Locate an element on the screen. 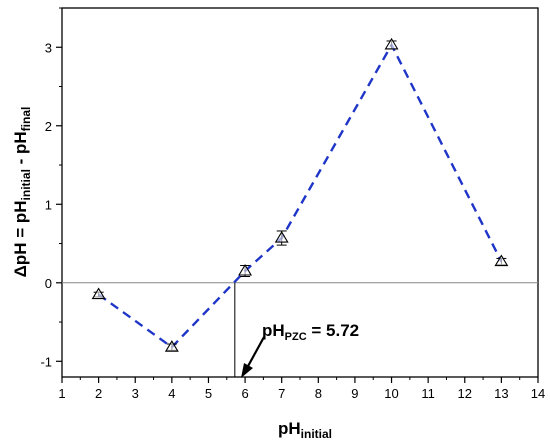  x-axis-label: pHinitial is located at coordinates (305, 430).